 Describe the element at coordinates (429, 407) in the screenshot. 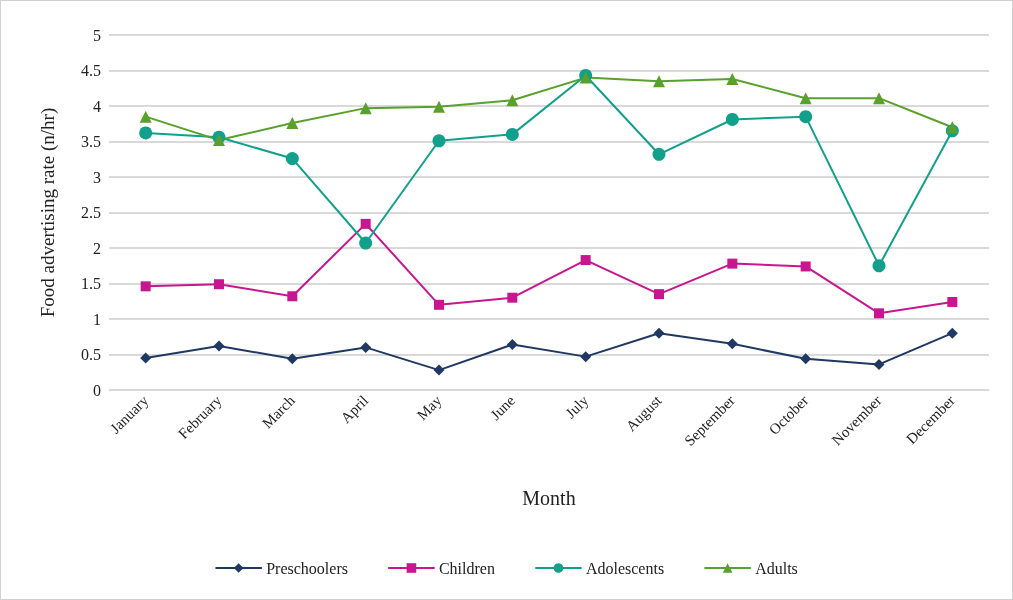

I see `x-tick-label: May` at that location.